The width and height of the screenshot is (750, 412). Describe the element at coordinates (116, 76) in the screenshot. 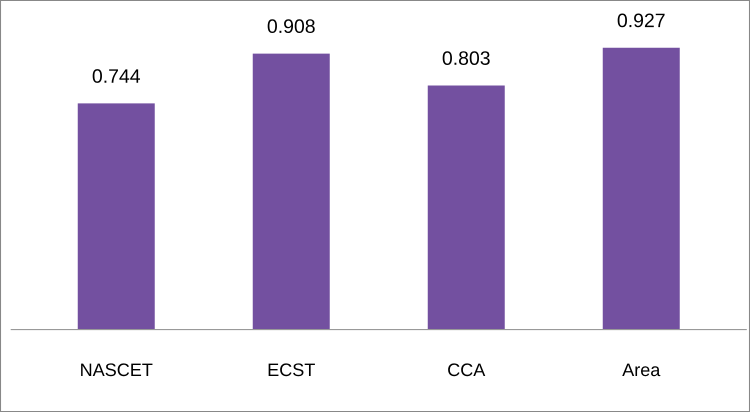

I see `data-label: 0.744` at that location.